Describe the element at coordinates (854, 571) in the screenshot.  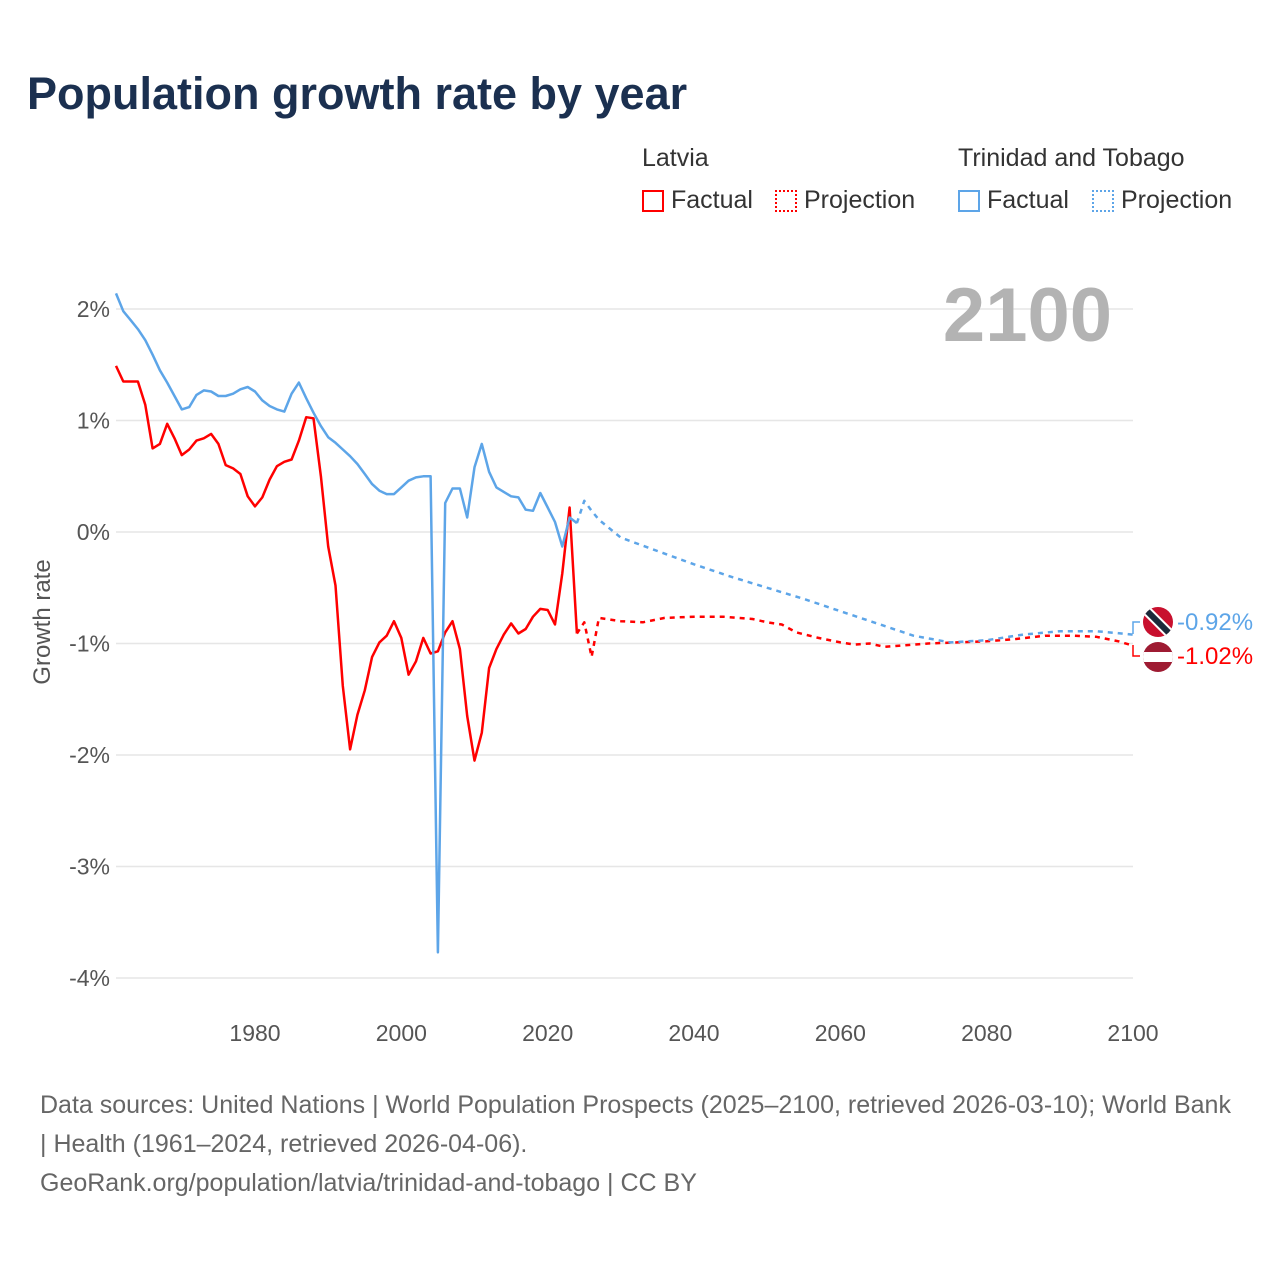
I see `series-line-trinidad-and-tobago-projection` at that location.